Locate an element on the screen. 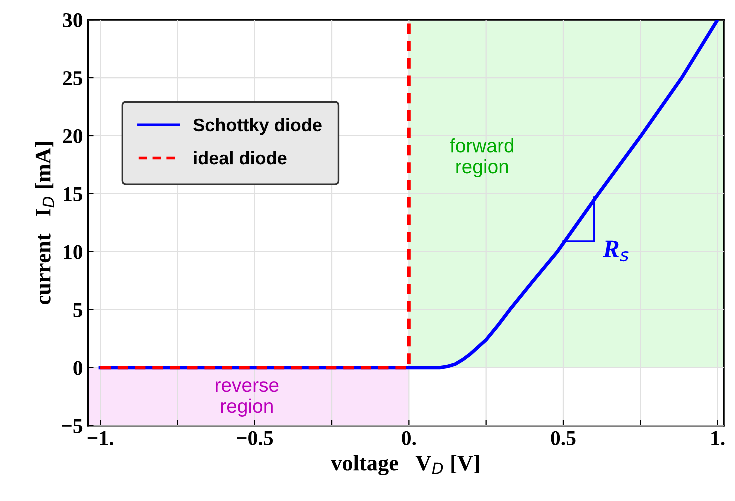 Image resolution: width=735 pixels, height=501 pixels. x-tick-label: −0.5 is located at coordinates (255, 438).